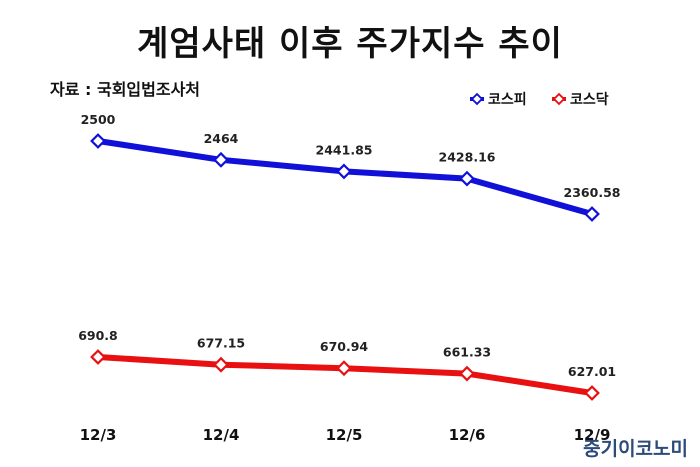 Image resolution: width=700 pixels, height=467 pixels. I want to click on x-tick-label-3: 12/5, so click(344, 435).